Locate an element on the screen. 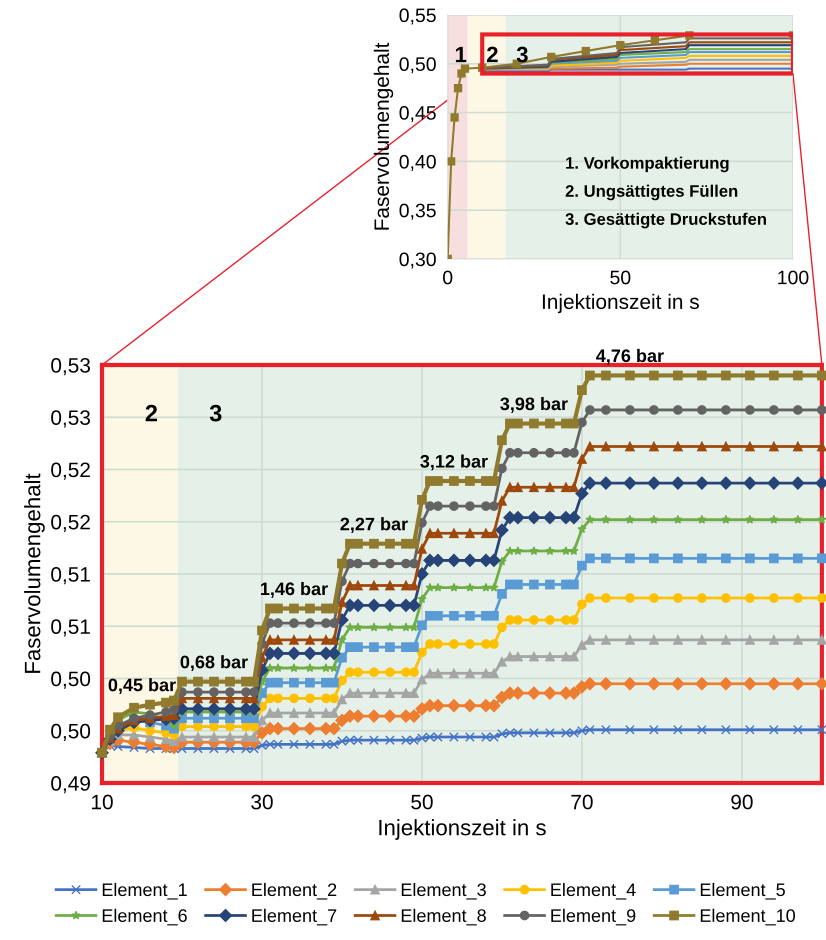 The width and height of the screenshot is (826, 940). legend-label: Element_10 is located at coordinates (748, 917).